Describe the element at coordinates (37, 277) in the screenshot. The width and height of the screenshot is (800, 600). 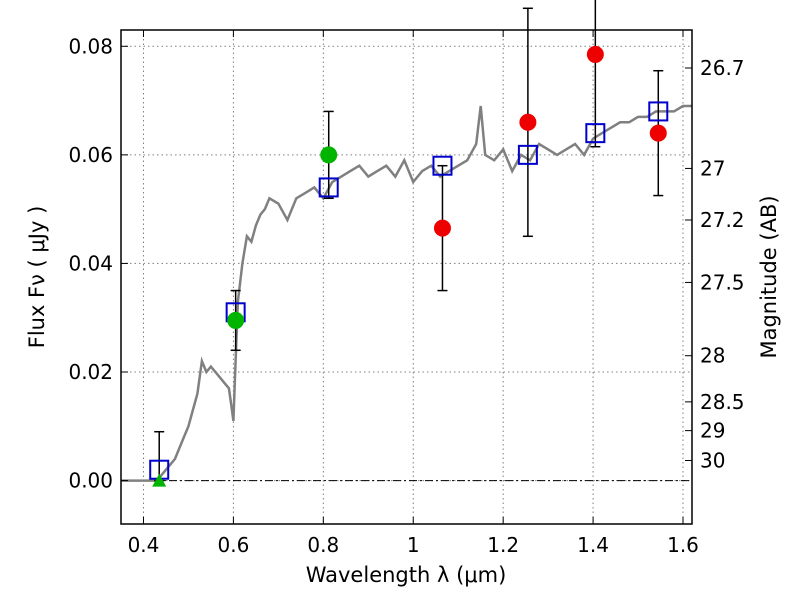
I see `y-axis-label: Flux Fν ( μJy )` at that location.